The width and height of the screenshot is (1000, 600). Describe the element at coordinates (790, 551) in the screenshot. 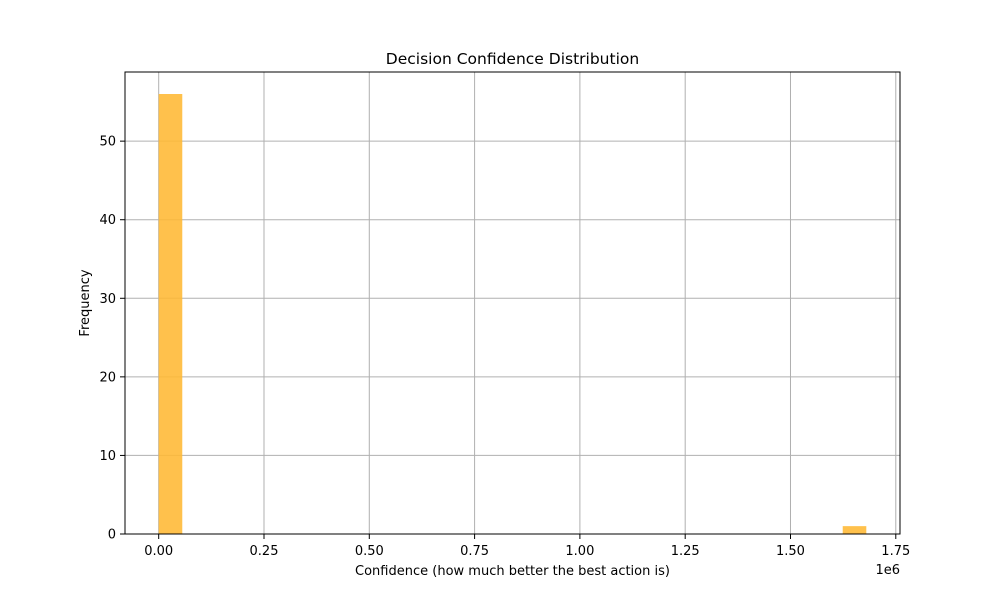

I see `x-tick-label: 1.50` at that location.